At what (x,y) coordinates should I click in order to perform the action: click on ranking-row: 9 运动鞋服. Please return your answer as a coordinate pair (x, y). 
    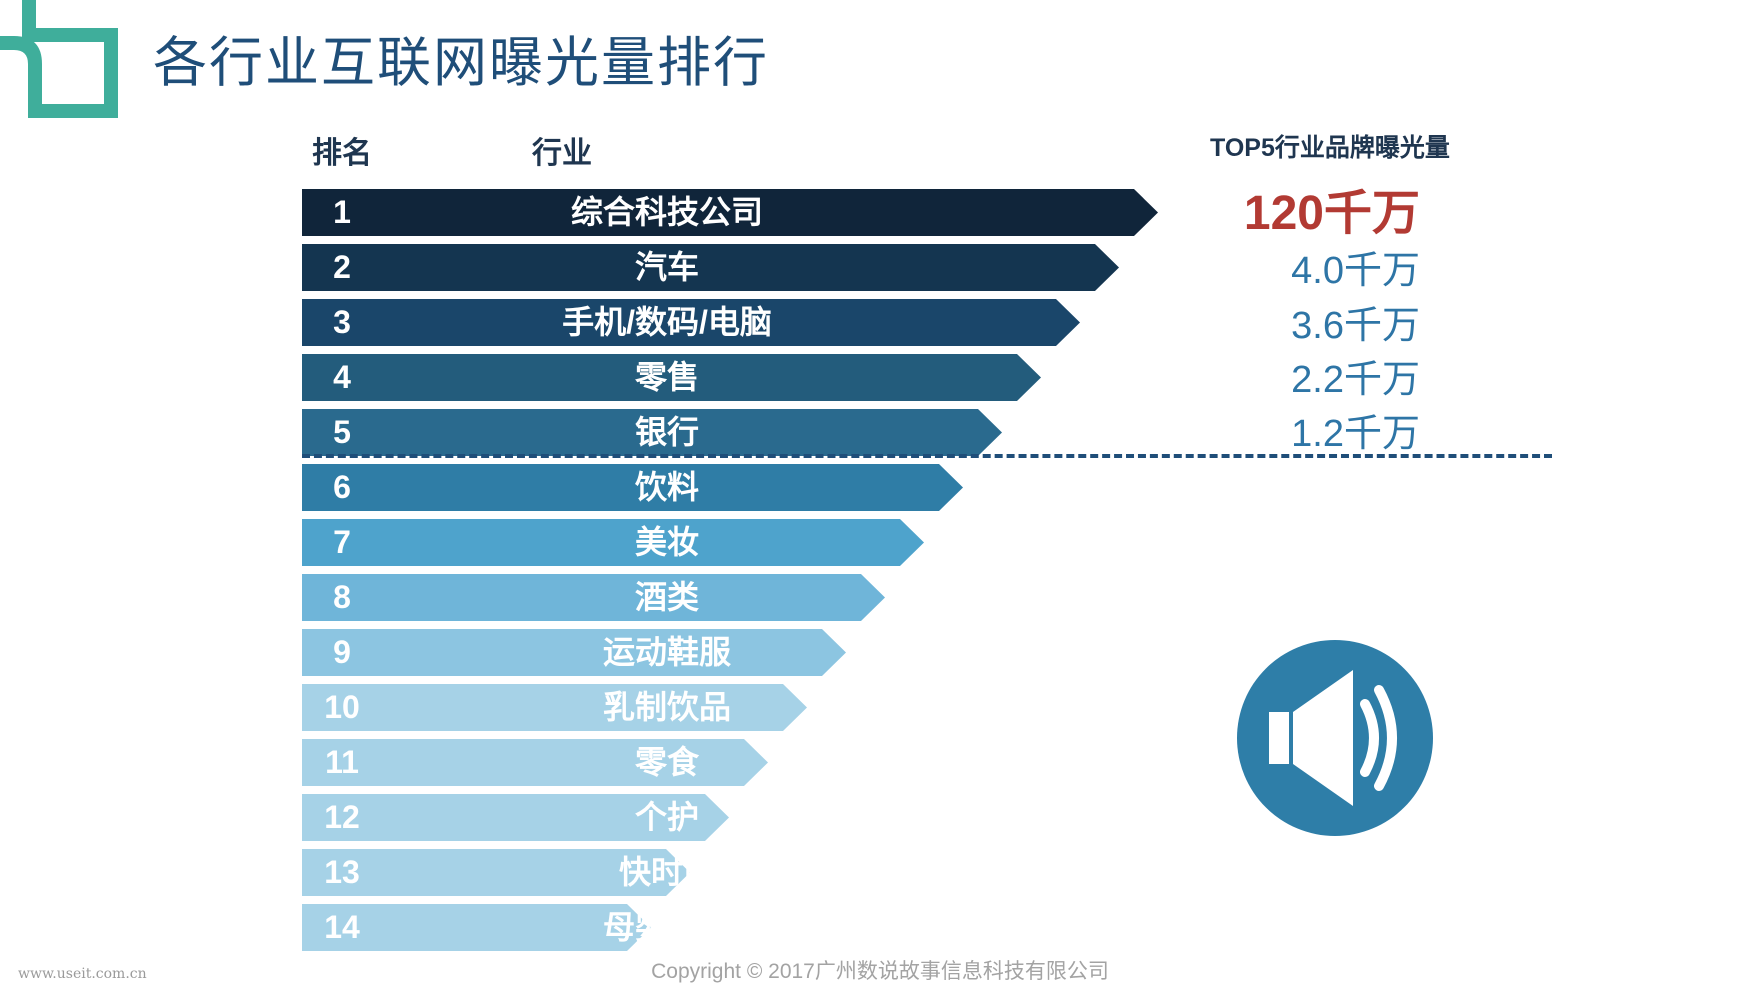
    Looking at the image, I should click on (574, 652).